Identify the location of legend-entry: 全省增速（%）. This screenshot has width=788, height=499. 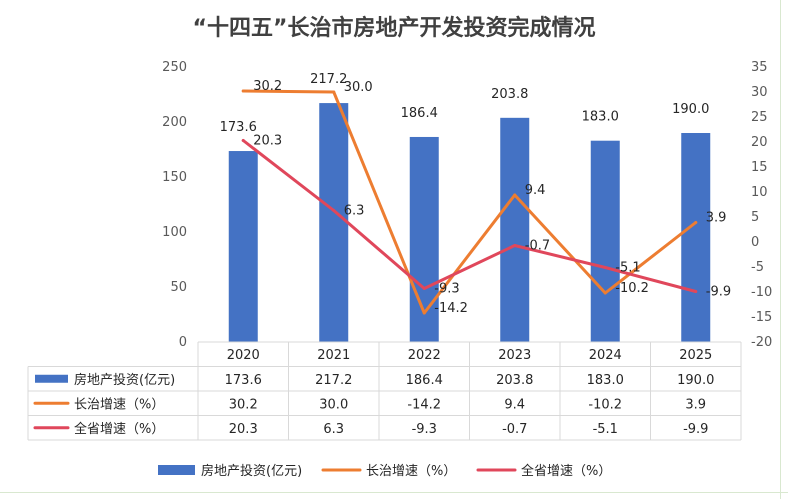
(566, 471).